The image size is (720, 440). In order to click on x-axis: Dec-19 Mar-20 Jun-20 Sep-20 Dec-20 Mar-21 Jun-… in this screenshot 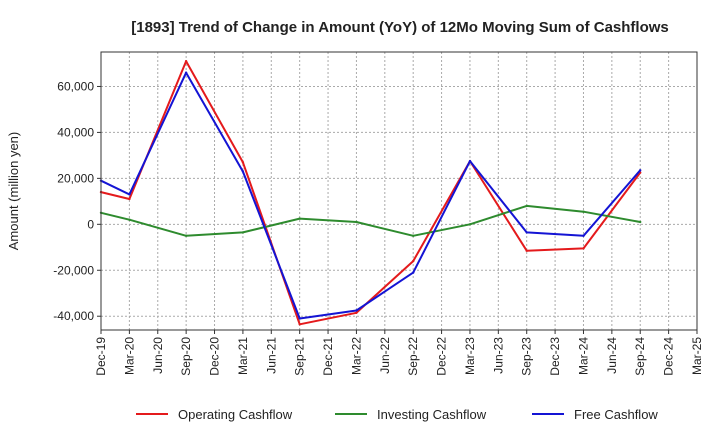, I will do `click(399, 353)`.